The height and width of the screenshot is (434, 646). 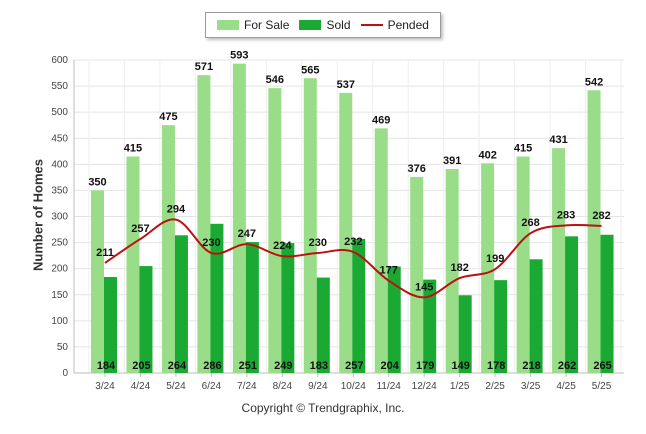 I want to click on x-tick-label: 1/25, so click(x=460, y=386).